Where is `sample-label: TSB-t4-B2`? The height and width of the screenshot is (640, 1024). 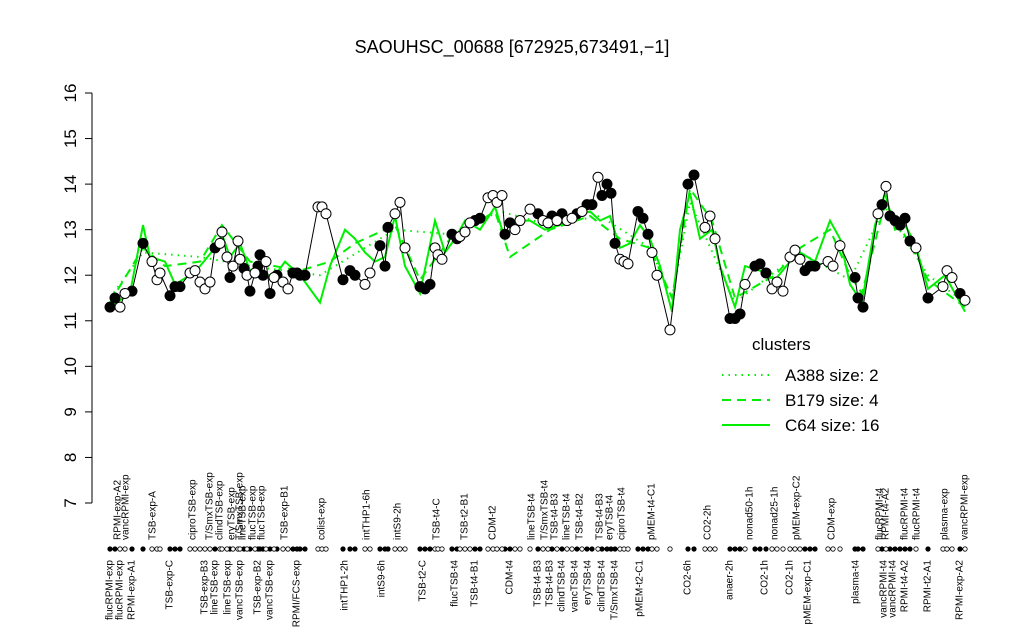 sample-label: TSB-t4-B2 is located at coordinates (580, 516).